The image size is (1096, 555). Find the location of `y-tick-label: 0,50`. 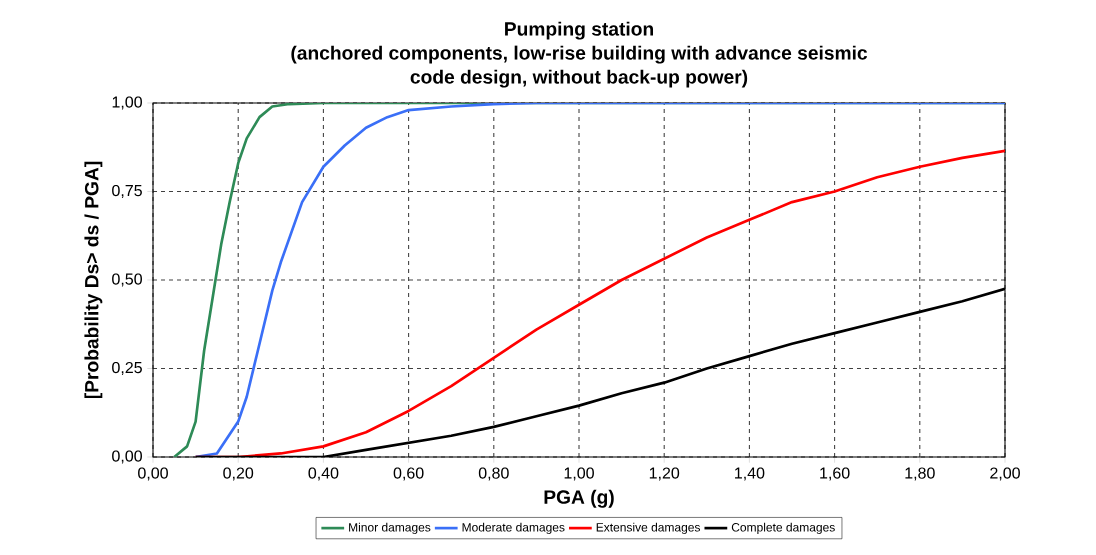

y-tick-label: 0,50 is located at coordinates (127, 280).